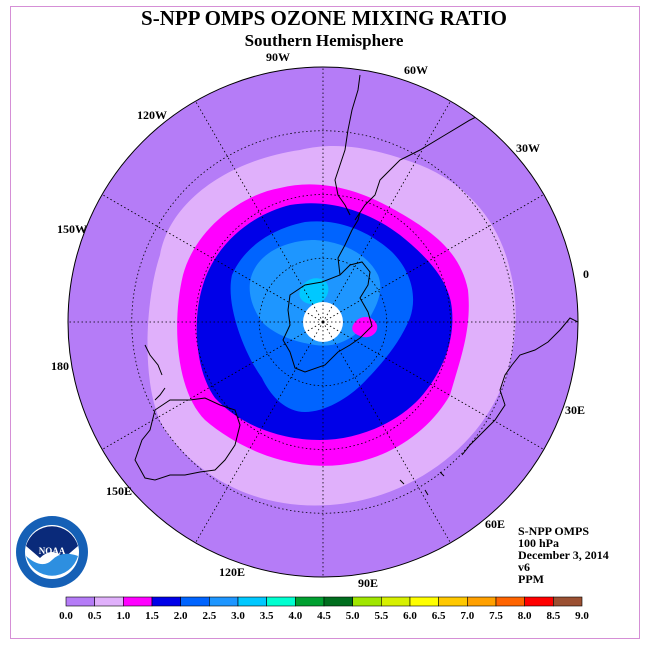 The width and height of the screenshot is (648, 648). I want to click on antarctic-peninsula-coastline, so click(349, 243).